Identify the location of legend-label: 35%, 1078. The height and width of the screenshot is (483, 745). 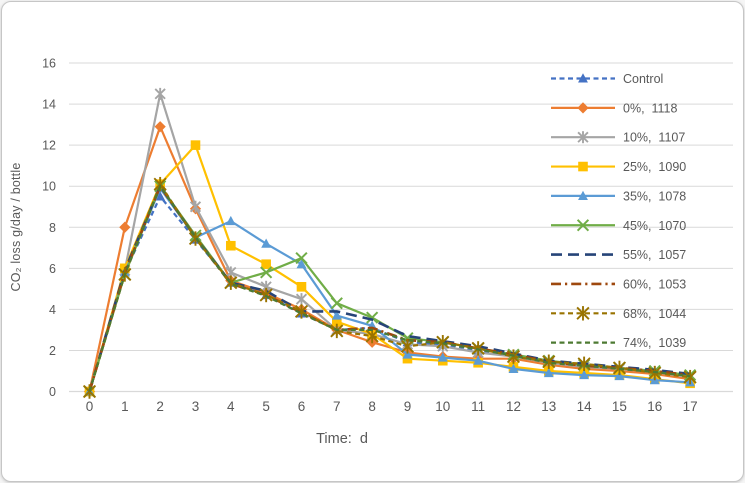
(654, 196).